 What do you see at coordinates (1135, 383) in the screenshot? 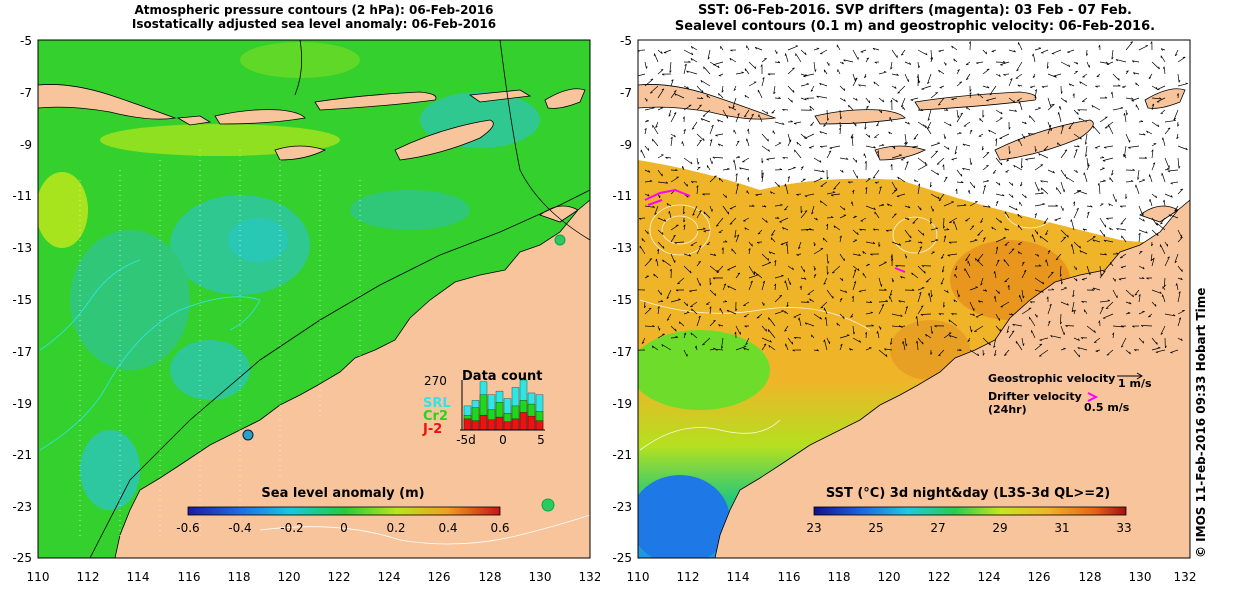
I see `geostrophic-scale-label: 1 m/s` at bounding box center [1135, 383].